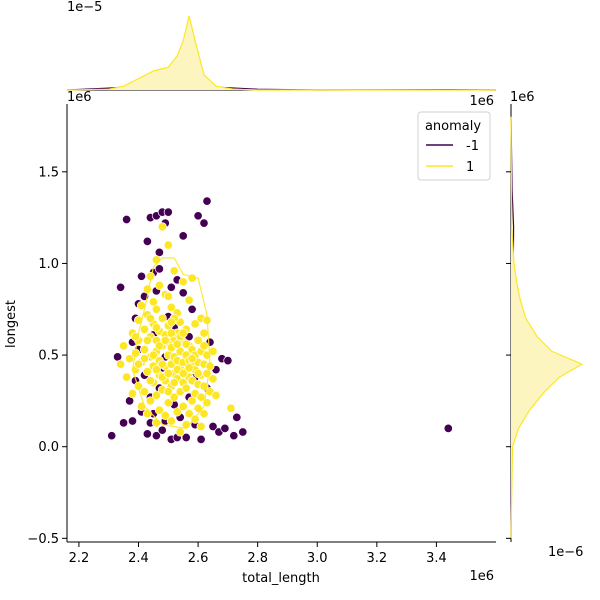 The height and width of the screenshot is (600, 600). I want to click on top-marginal-offset-label: 1e−5, so click(84, 7).